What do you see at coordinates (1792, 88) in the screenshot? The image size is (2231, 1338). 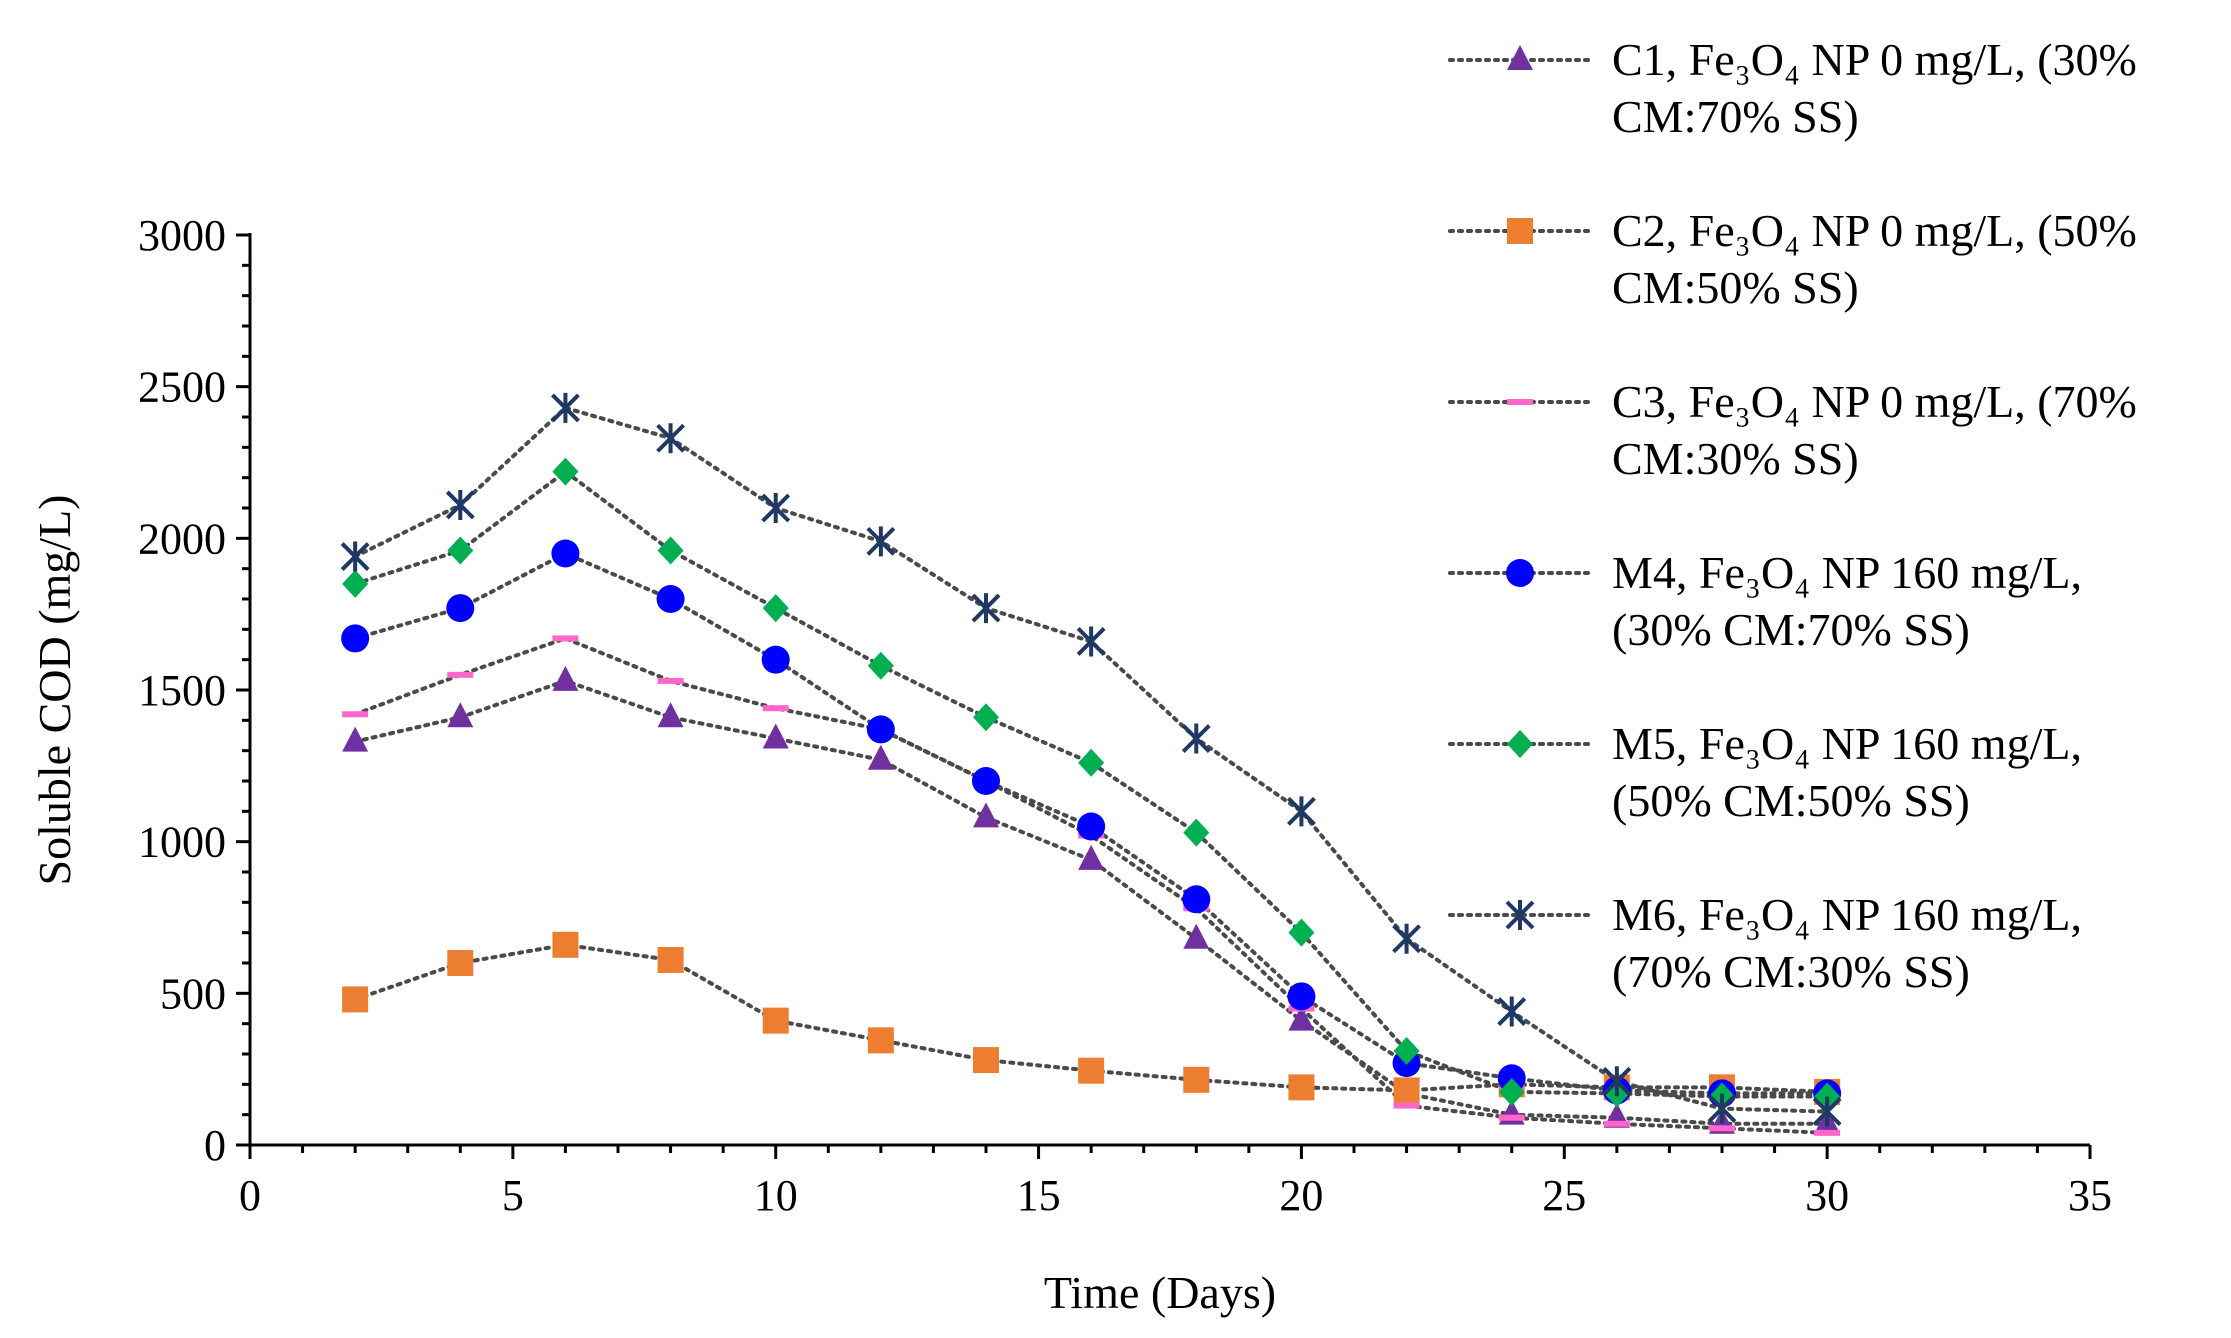 I see `legend-item-c1: C1, Fe₃O₄ NP 0 mg/L, (30% CM:70% SS)` at bounding box center [1792, 88].